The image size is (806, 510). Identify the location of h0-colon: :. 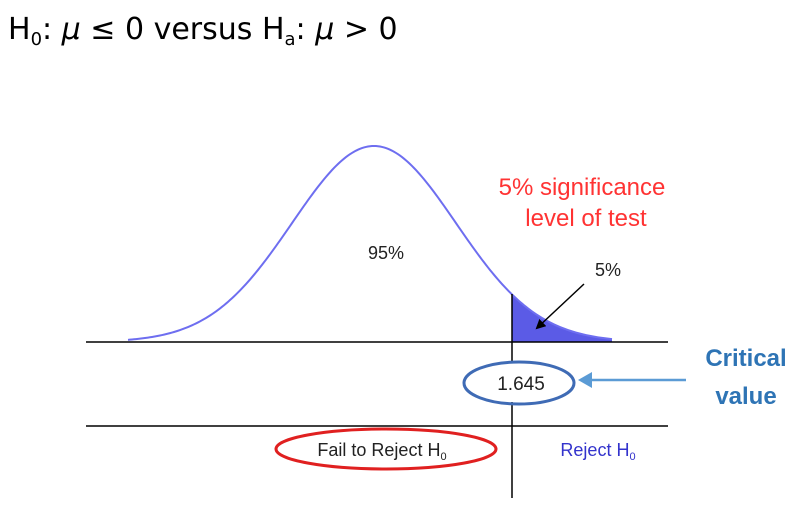
(52, 29).